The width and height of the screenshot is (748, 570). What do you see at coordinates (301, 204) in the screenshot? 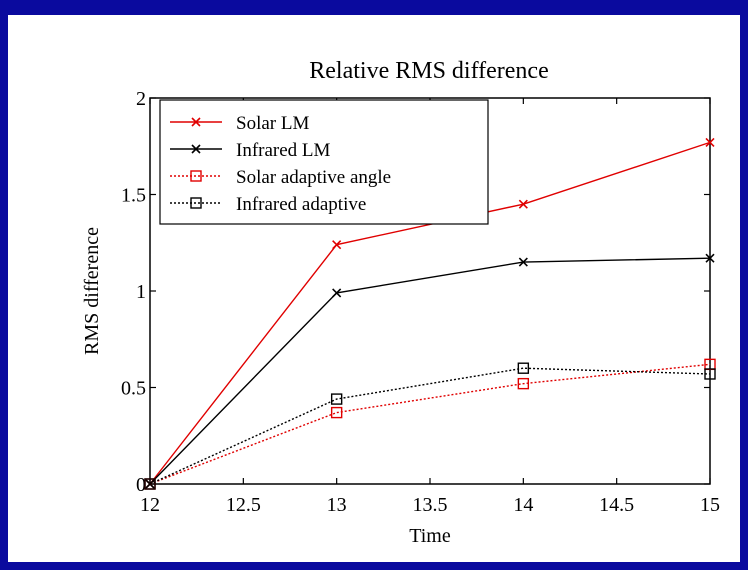
I see `legend-label: Infrared adaptive` at bounding box center [301, 204].